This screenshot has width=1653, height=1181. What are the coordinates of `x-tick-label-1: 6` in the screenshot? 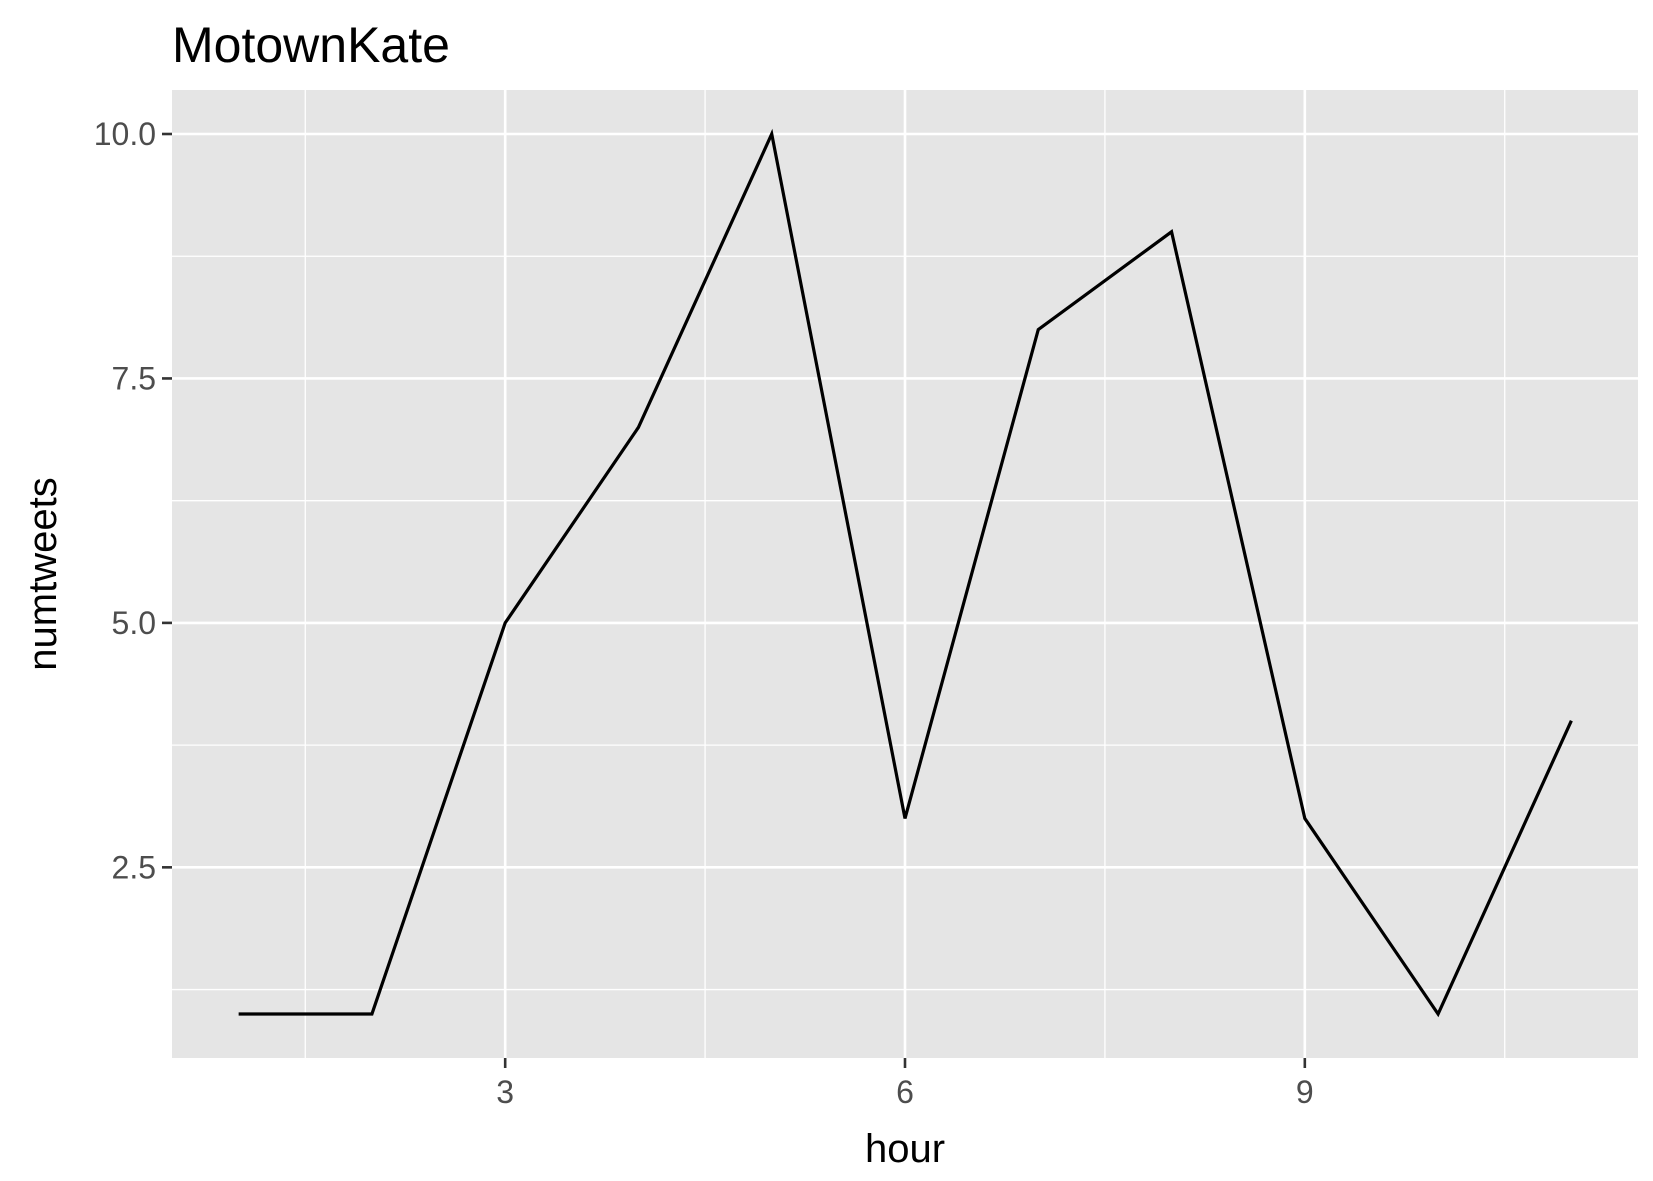 It's located at (905, 1092).